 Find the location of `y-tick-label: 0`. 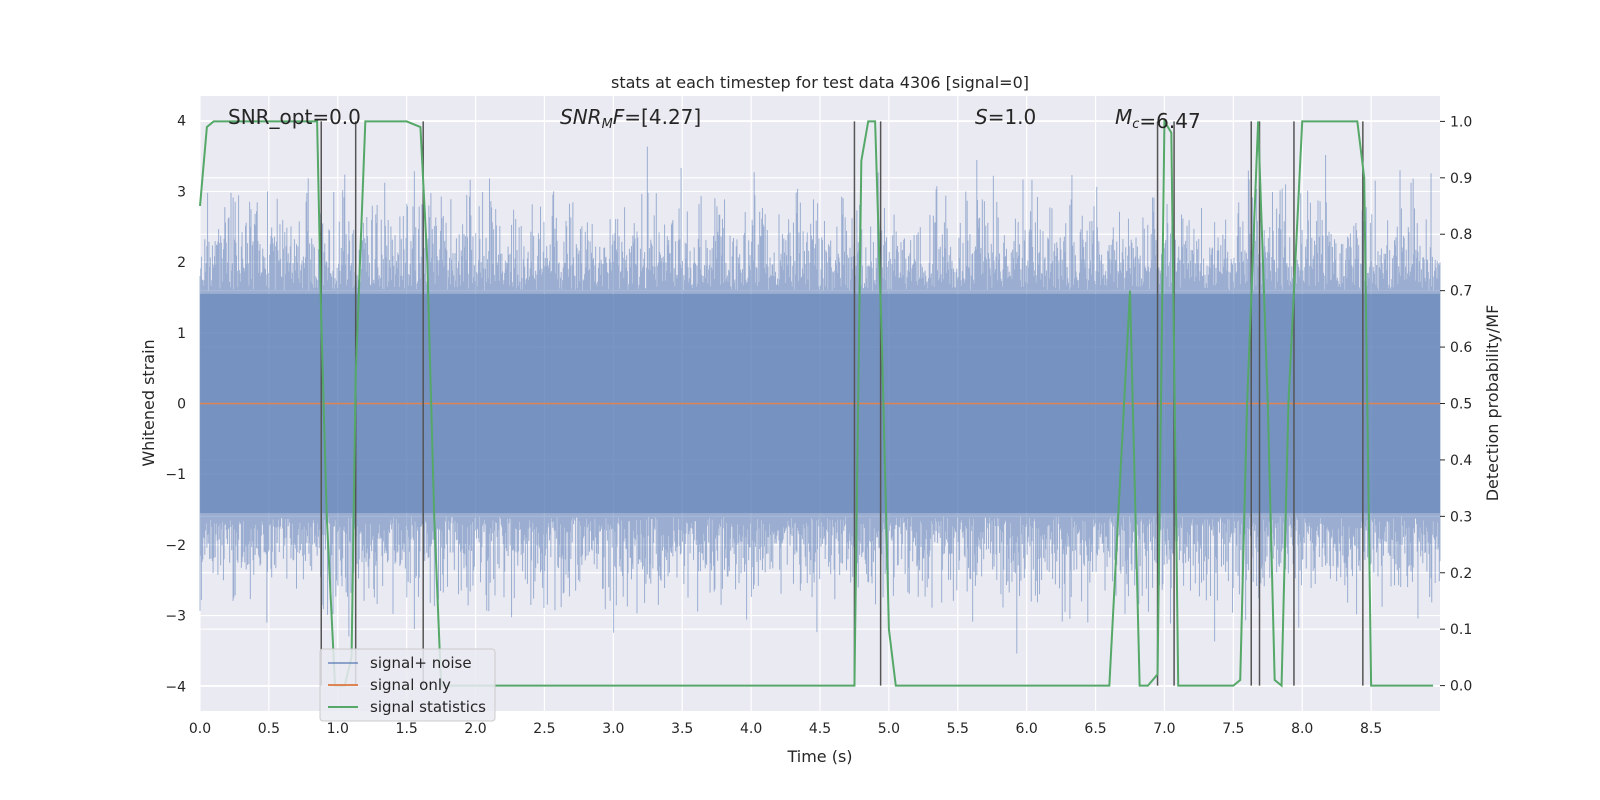

y-tick-label: 0 is located at coordinates (181, 405).